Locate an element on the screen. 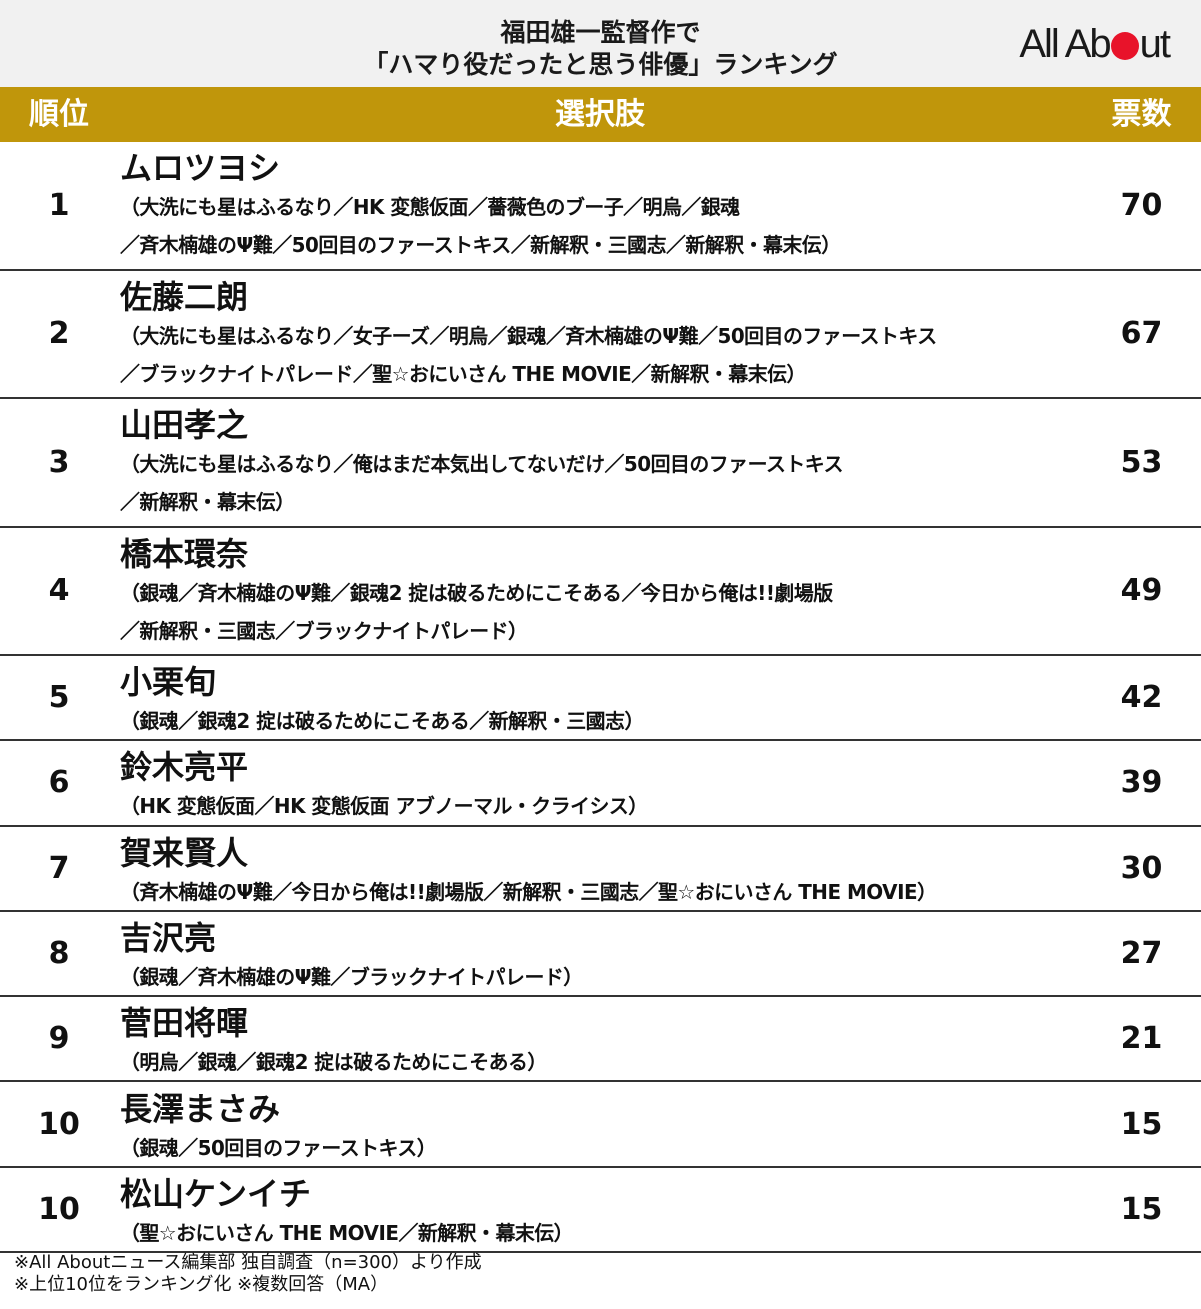 This screenshot has width=1201, height=1309. rank-cell: 8 is located at coordinates (59, 954).